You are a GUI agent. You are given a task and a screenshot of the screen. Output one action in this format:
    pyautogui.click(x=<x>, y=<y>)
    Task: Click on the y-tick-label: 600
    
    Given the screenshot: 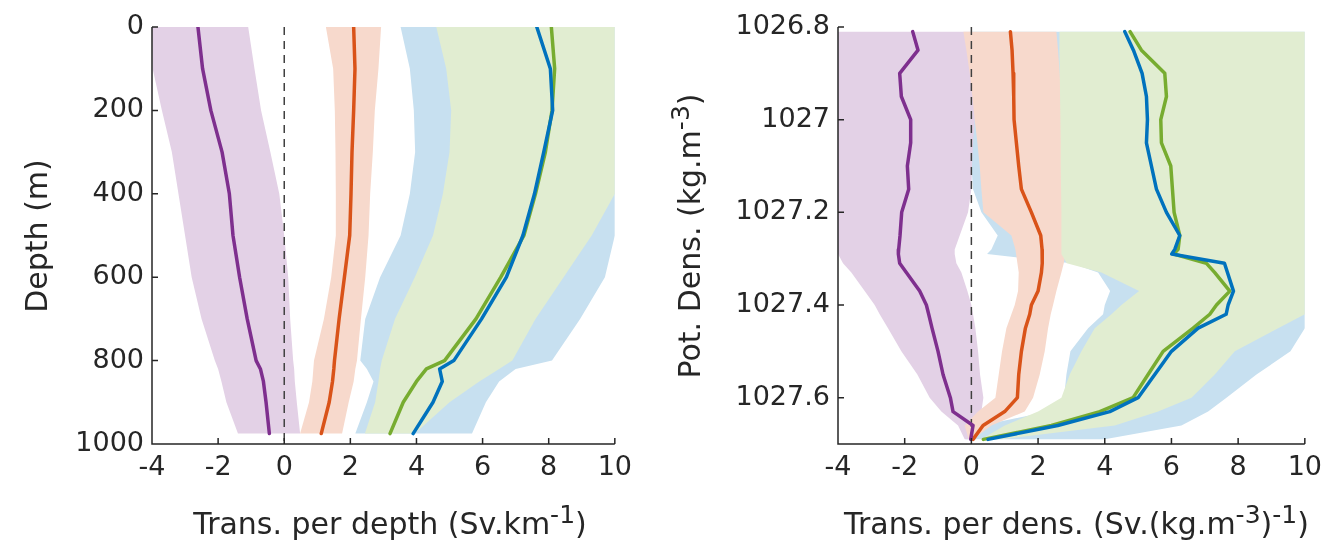 What is the action you would take?
    pyautogui.click(x=118, y=275)
    